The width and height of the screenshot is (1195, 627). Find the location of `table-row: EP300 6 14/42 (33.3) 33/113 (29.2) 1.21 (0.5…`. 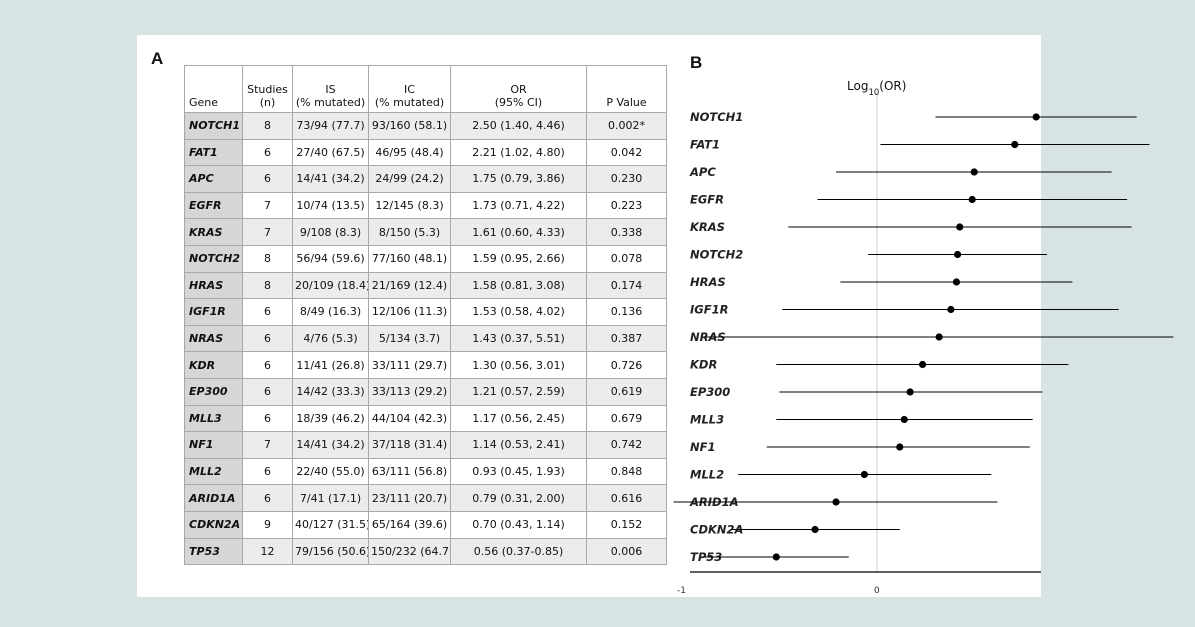

table-row: EP300 6 14/42 (33.3) 33/113 (29.2) 1.21 (0.5… is located at coordinates (425, 391).